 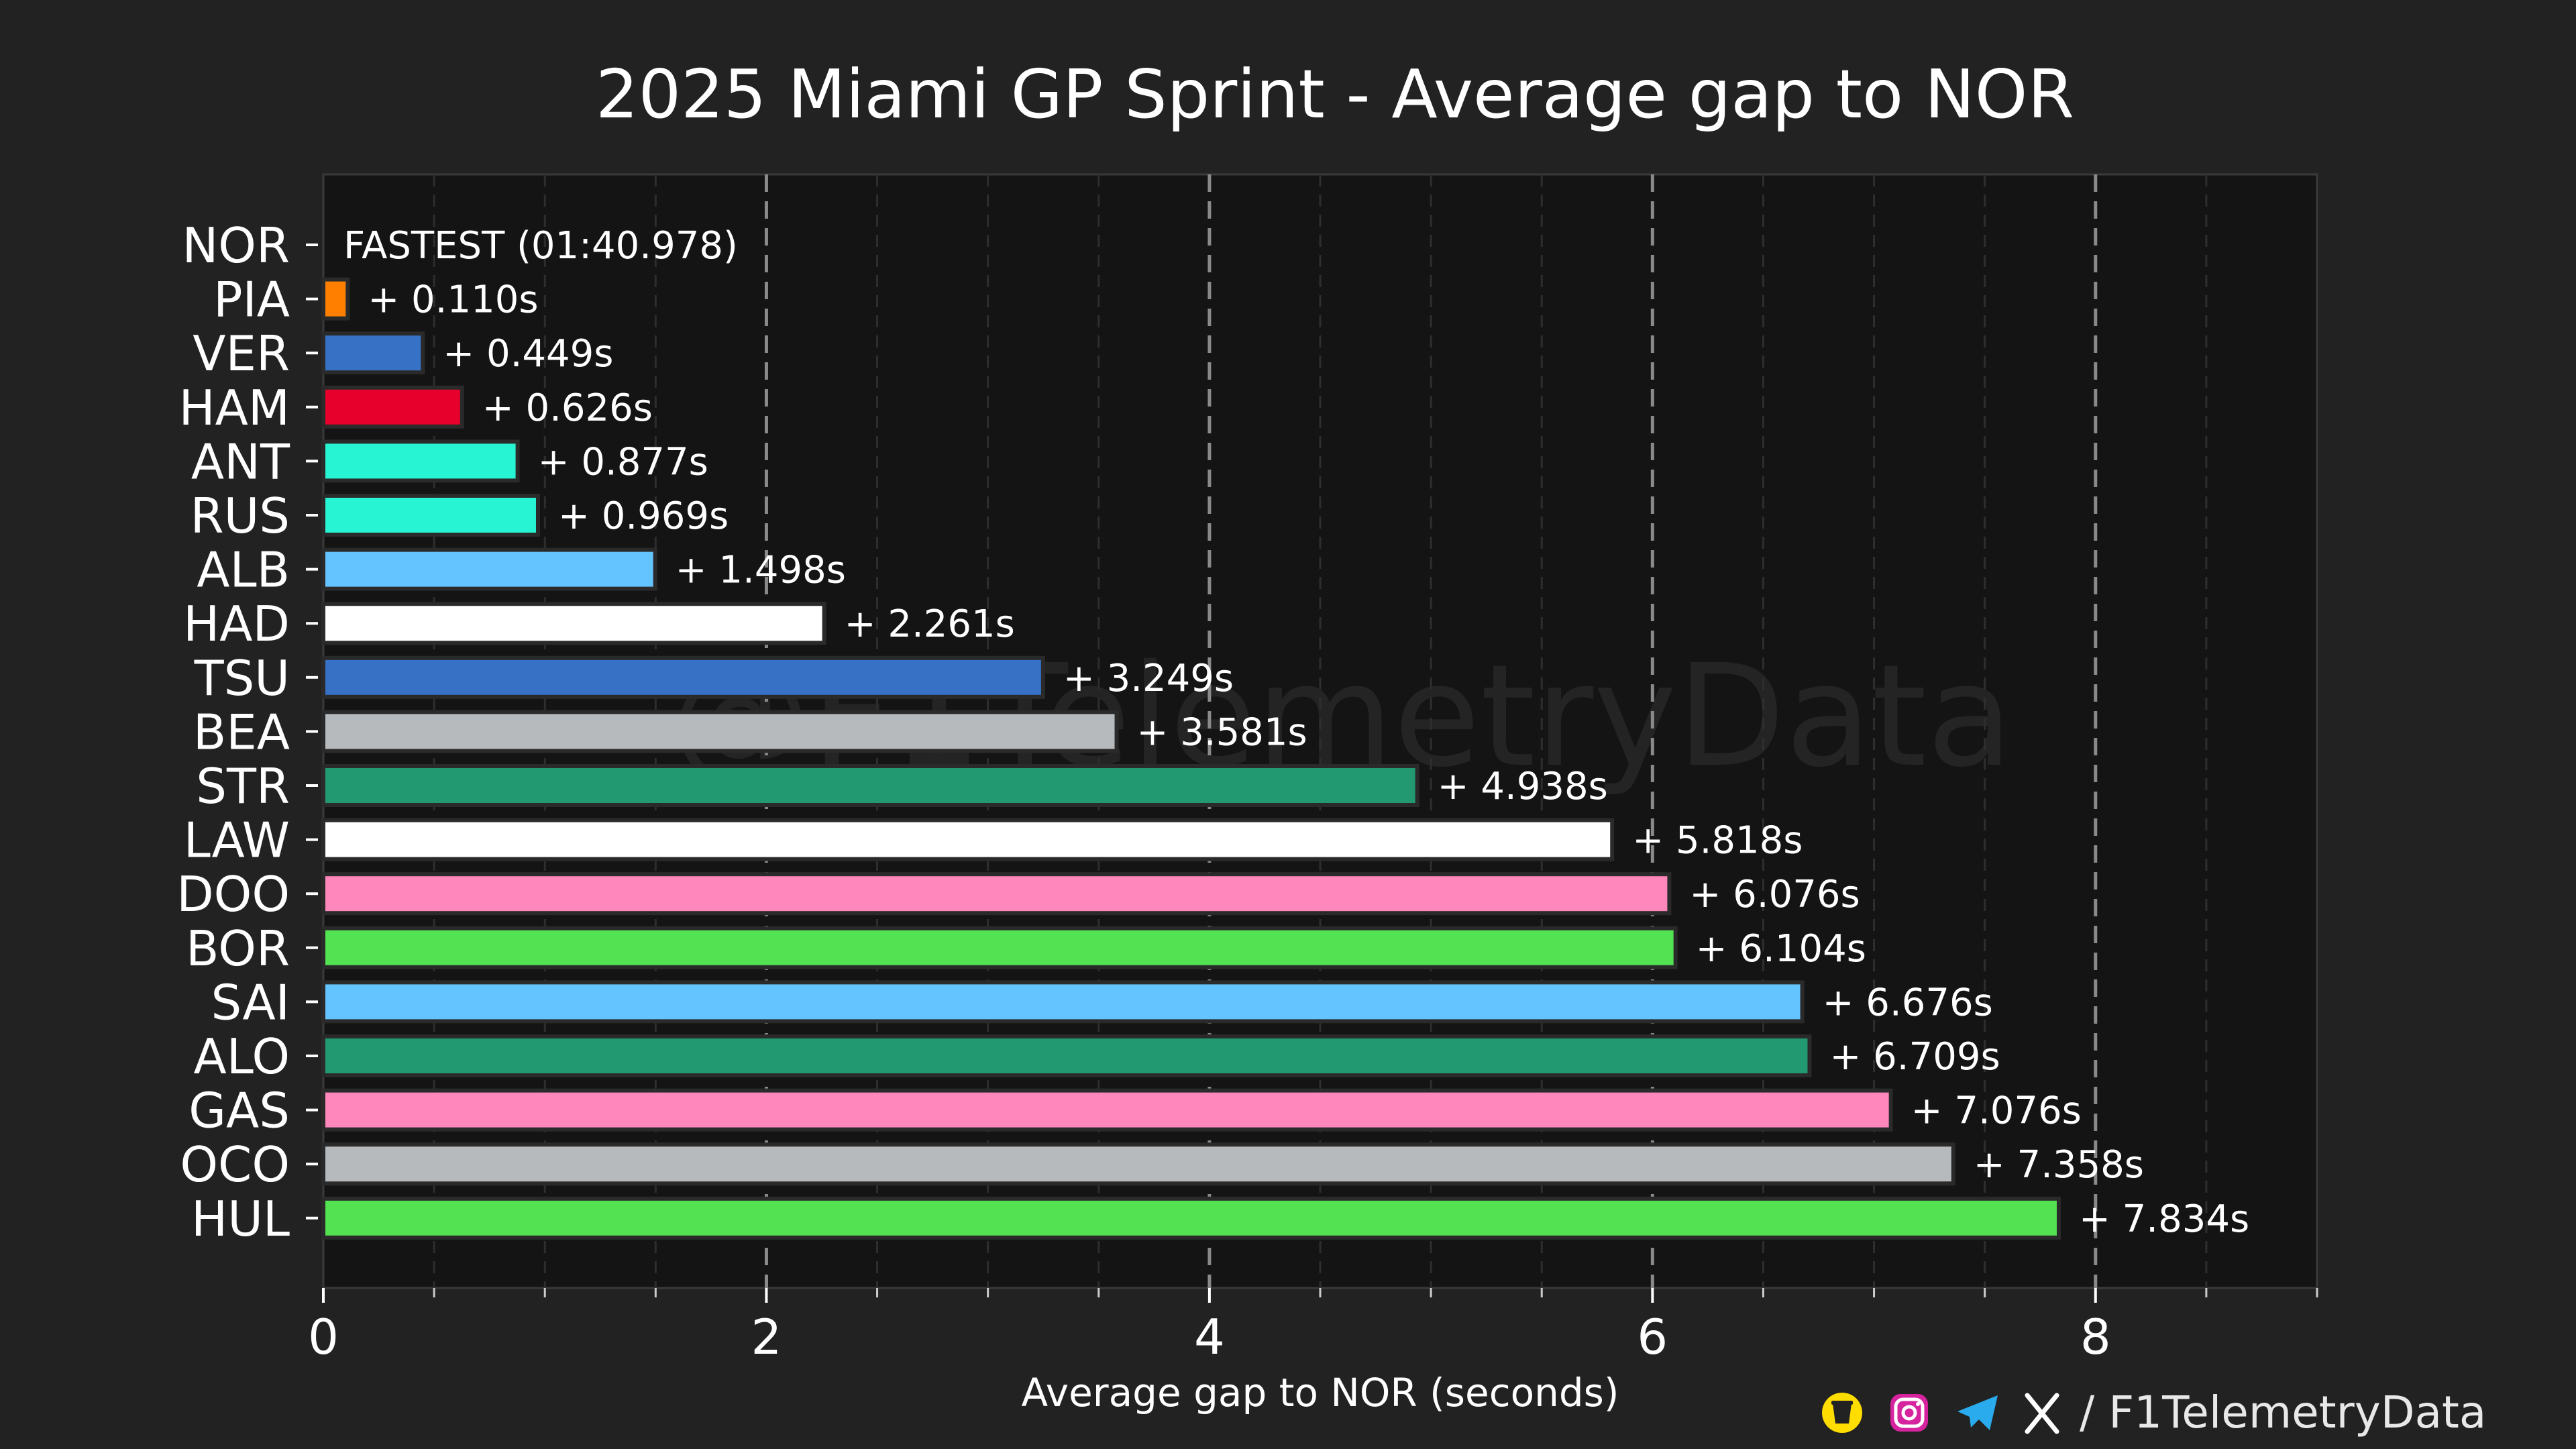 What do you see at coordinates (1209, 1337) in the screenshot?
I see `x-tick-label: 4` at bounding box center [1209, 1337].